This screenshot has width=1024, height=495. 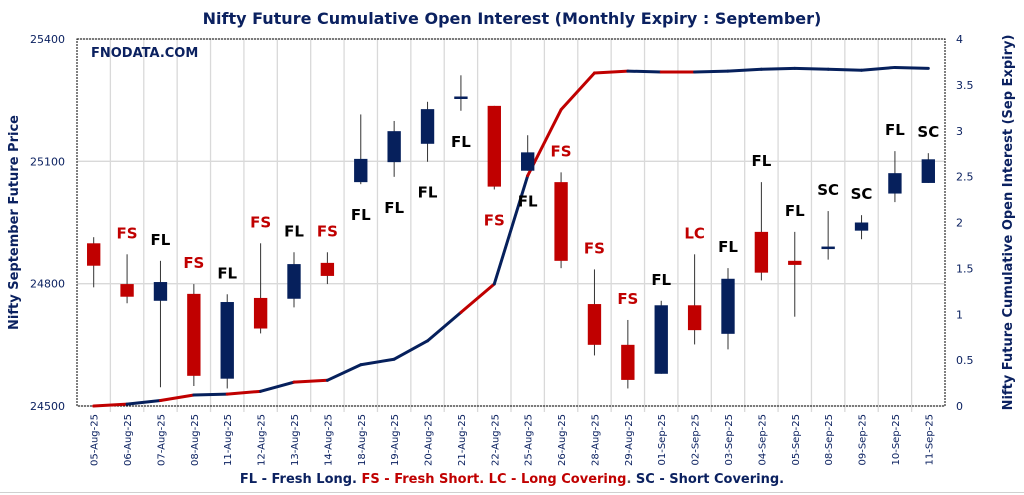 What do you see at coordinates (863, 440) in the screenshot?
I see `x-tick-label: 09-Sep-25` at bounding box center [863, 440].